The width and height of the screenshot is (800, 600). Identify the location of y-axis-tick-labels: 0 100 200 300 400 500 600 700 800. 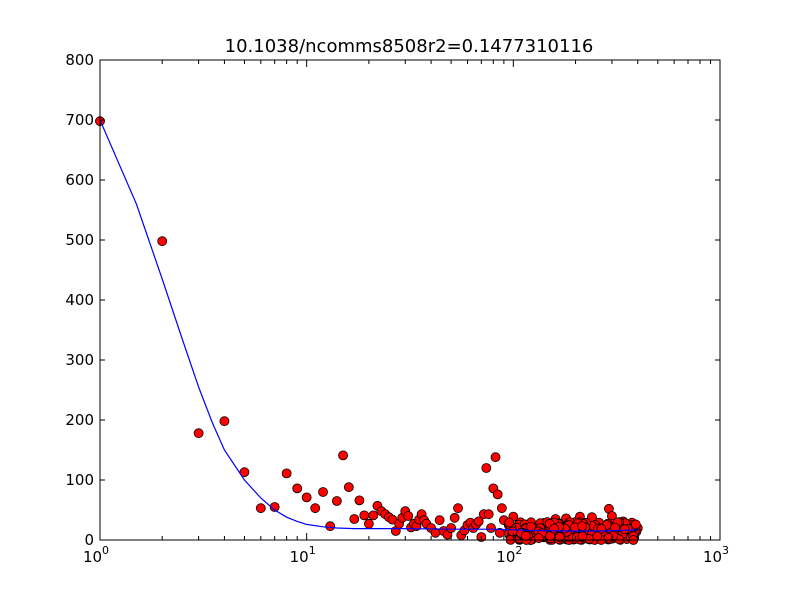
(79, 300).